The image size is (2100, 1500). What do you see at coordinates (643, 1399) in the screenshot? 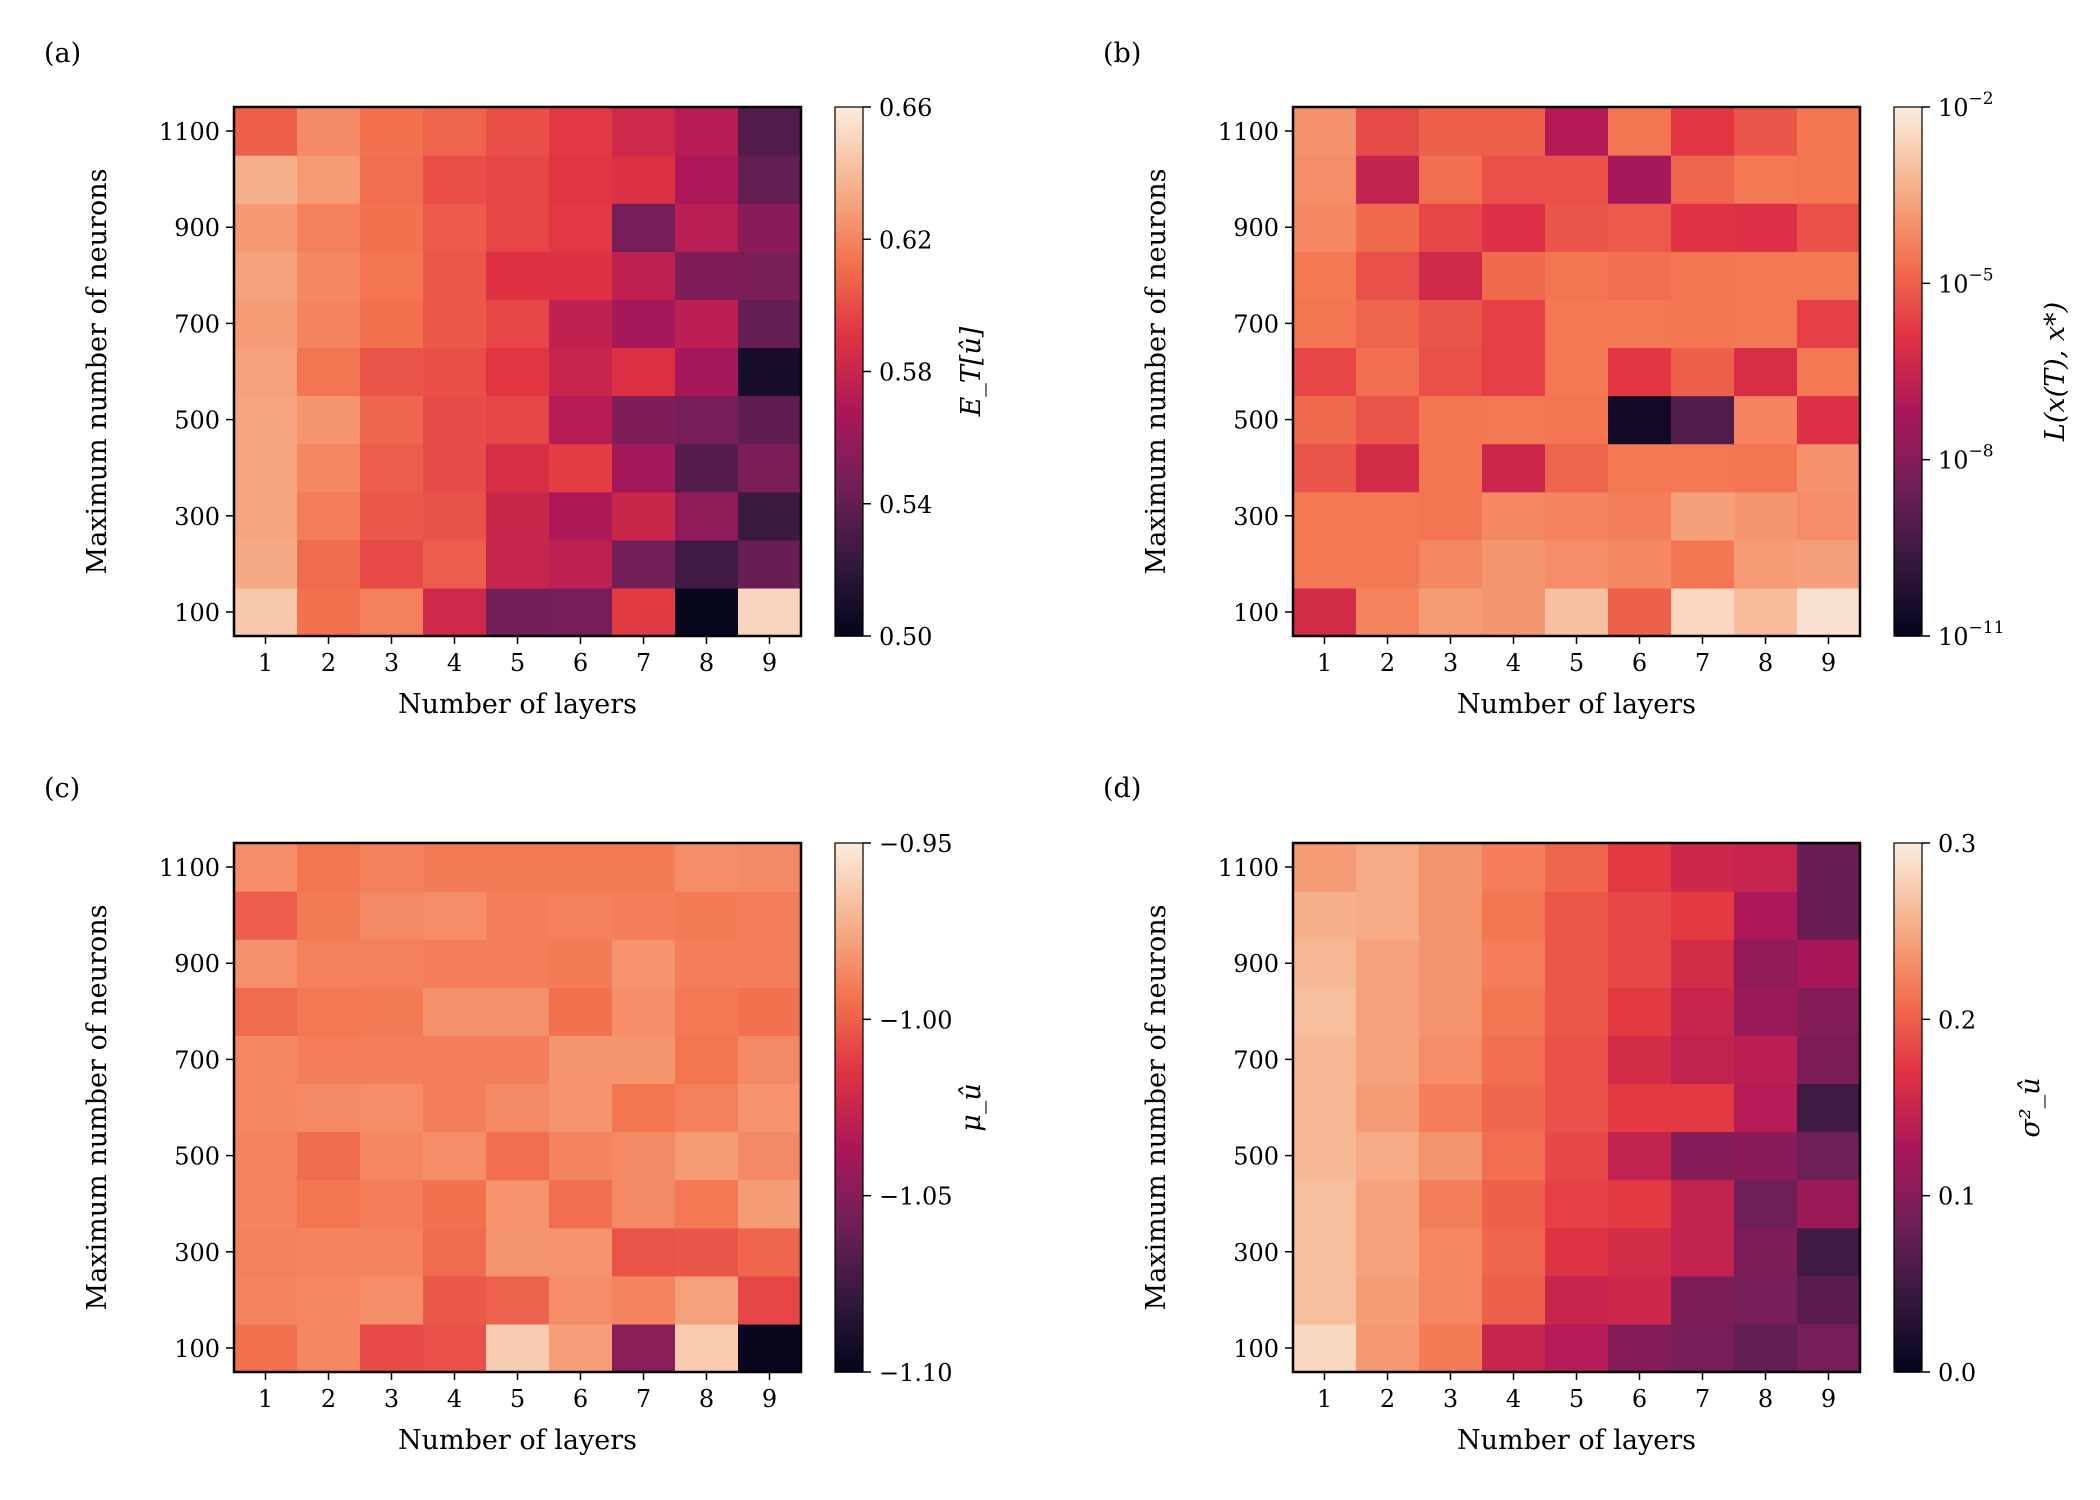
I see `x-tick-label: 7` at bounding box center [643, 1399].